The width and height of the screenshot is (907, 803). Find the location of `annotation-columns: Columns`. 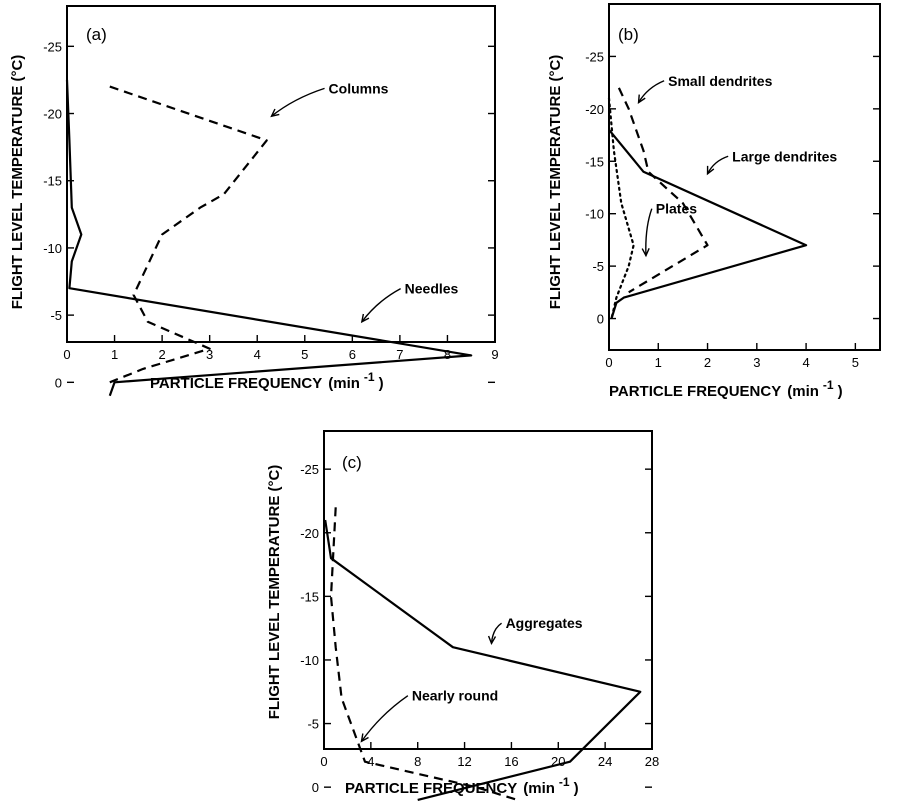

annotation-columns: Columns is located at coordinates (359, 88).